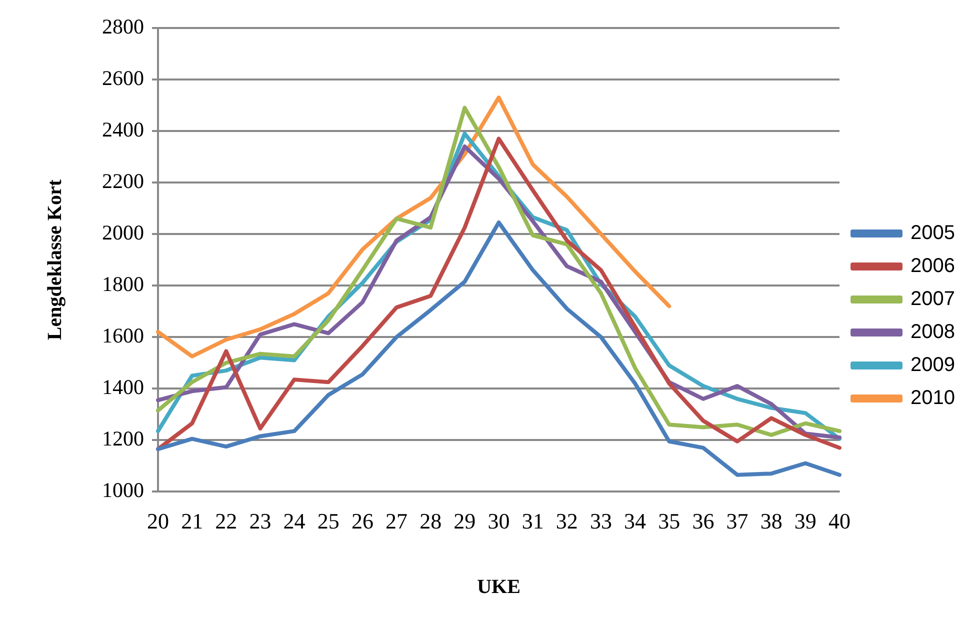 The image size is (975, 626). Describe the element at coordinates (123, 78) in the screenshot. I see `y-tick-label: 2600` at that location.